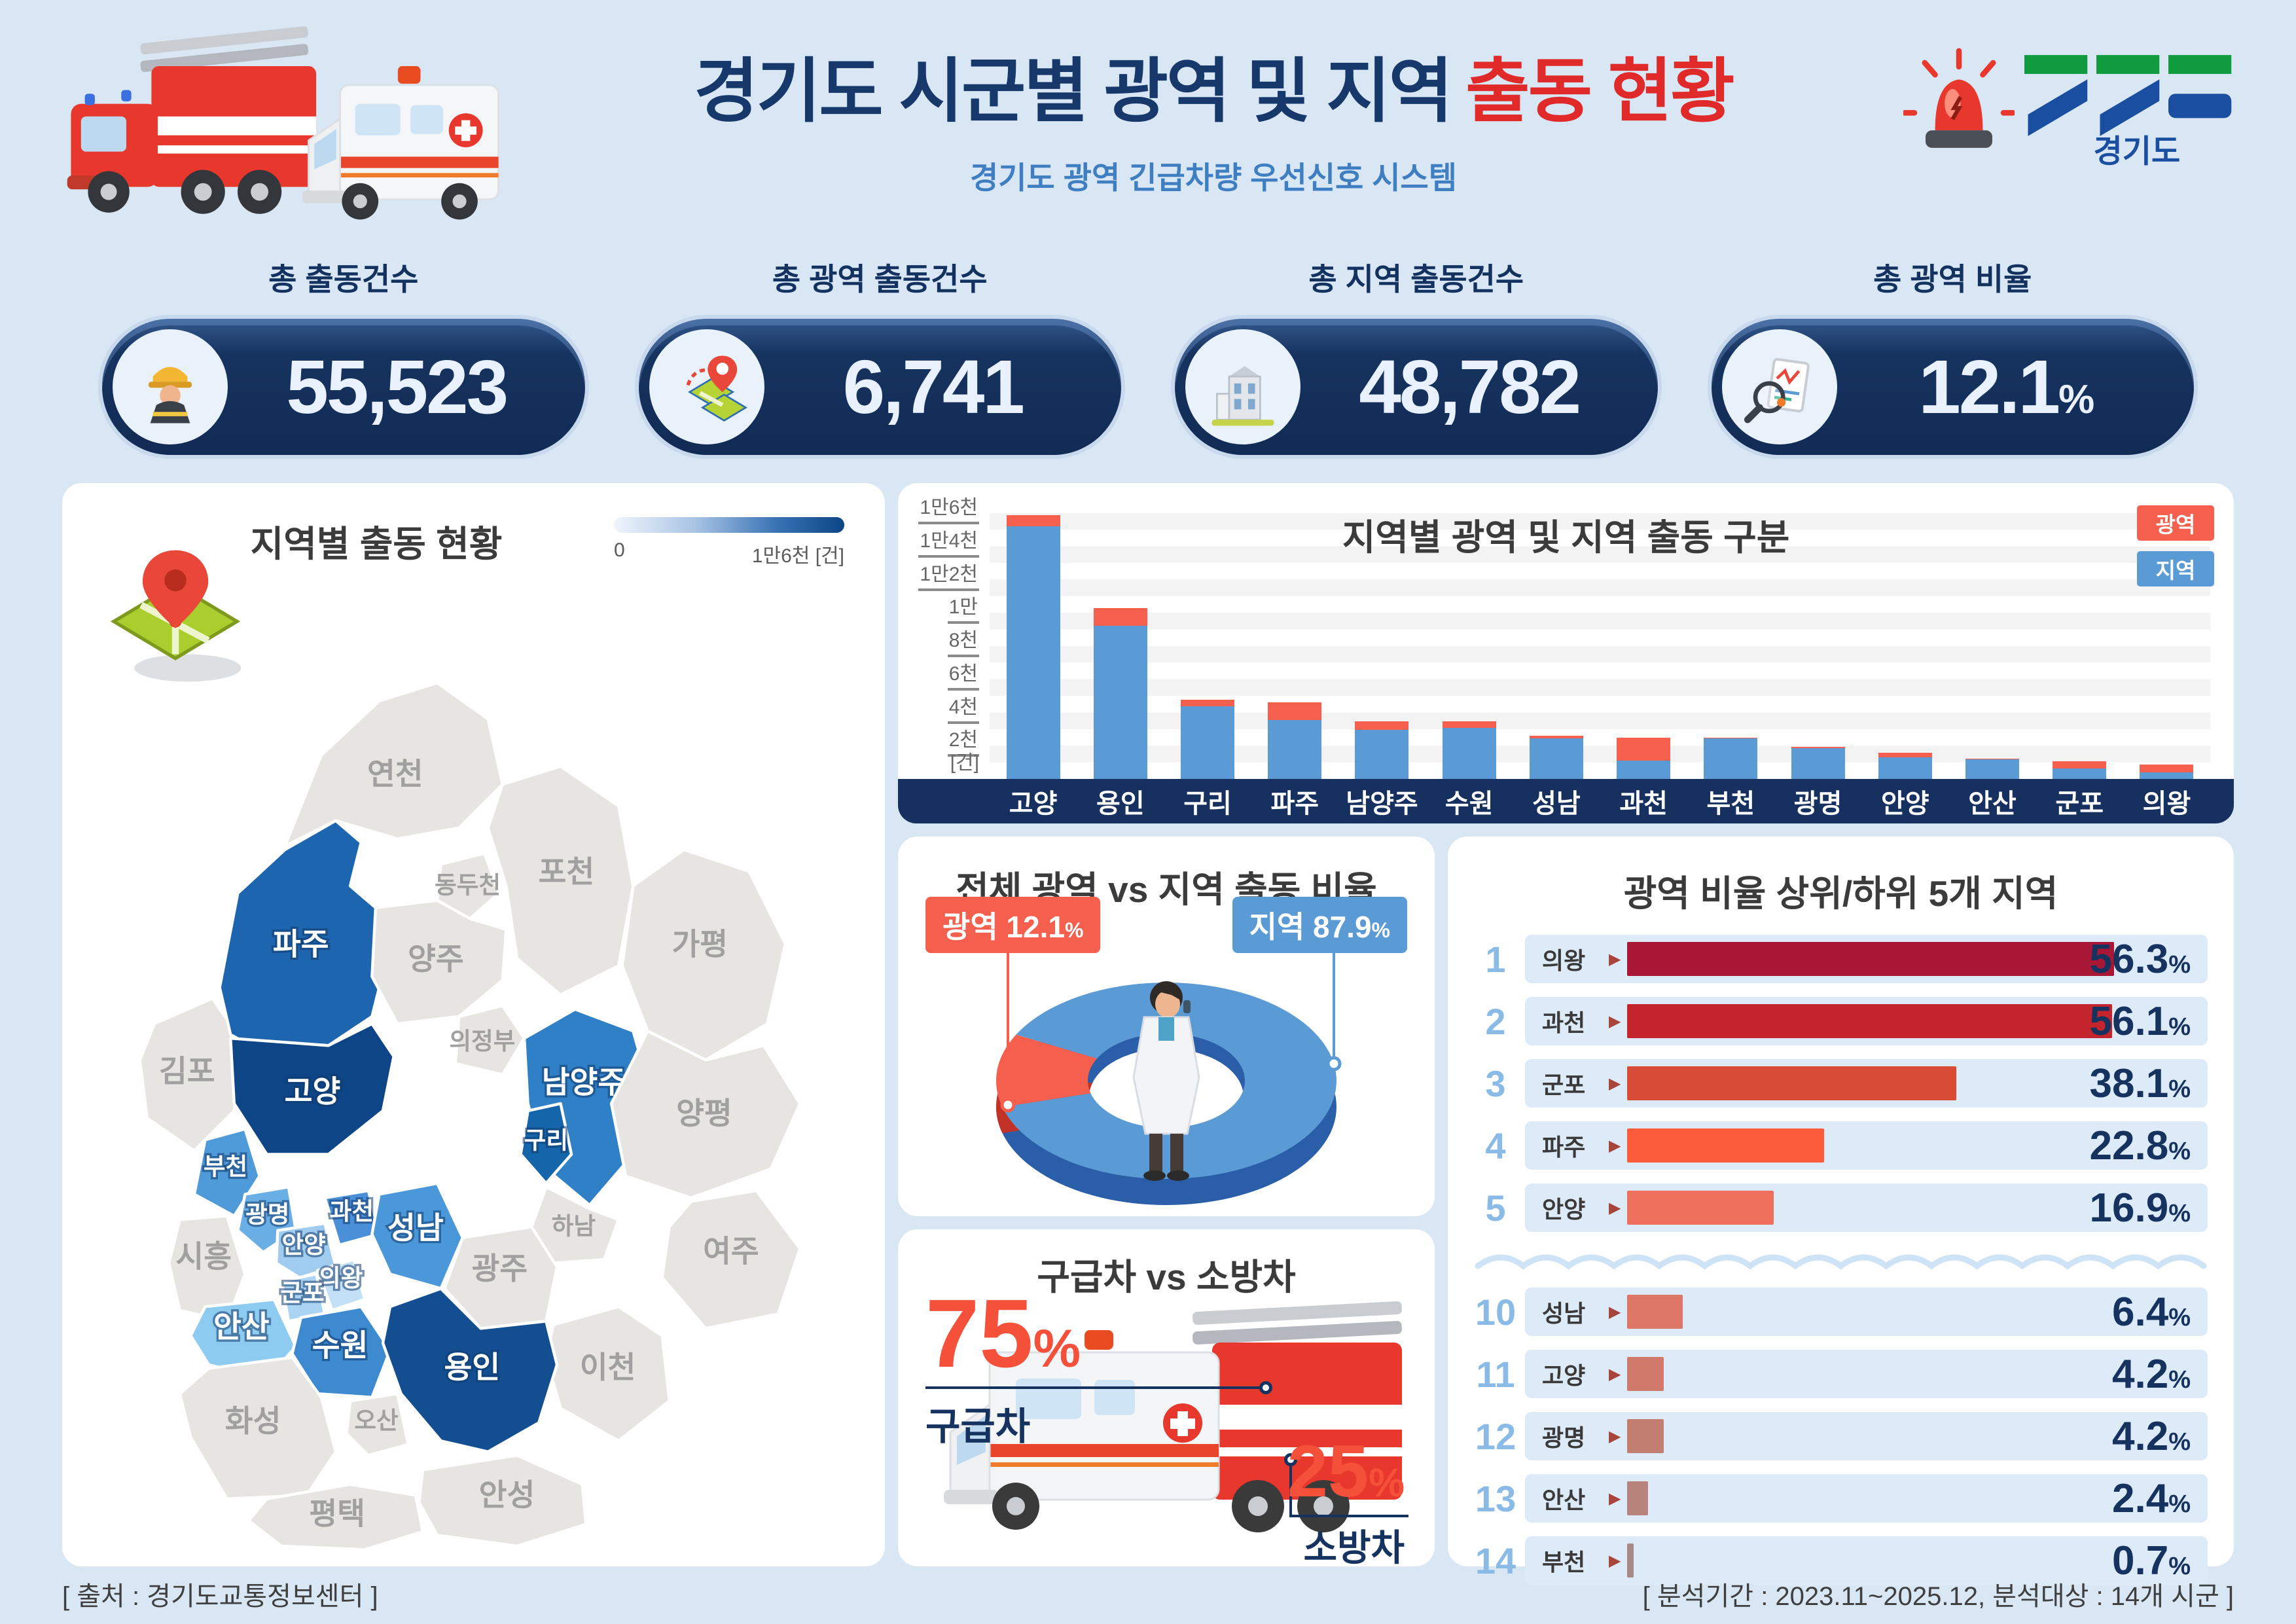  I want to click on map-region-김포: 김포, so click(192, 1075).